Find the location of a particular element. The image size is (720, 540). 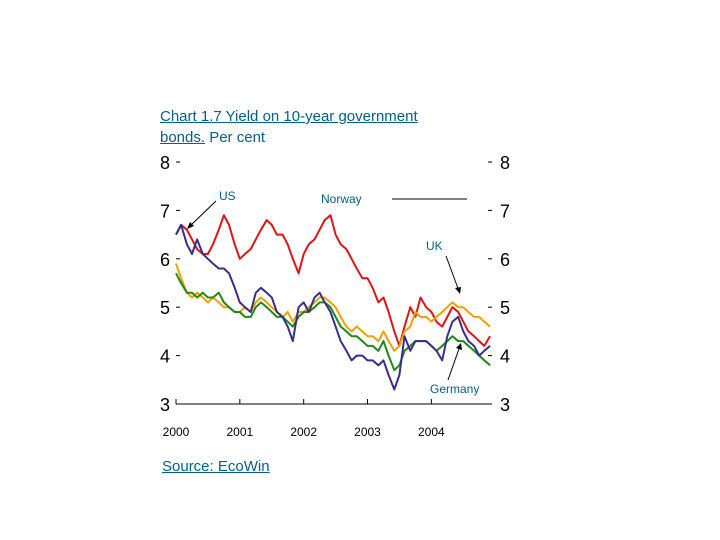

annotation-uk-arrowhead is located at coordinates (458, 290).